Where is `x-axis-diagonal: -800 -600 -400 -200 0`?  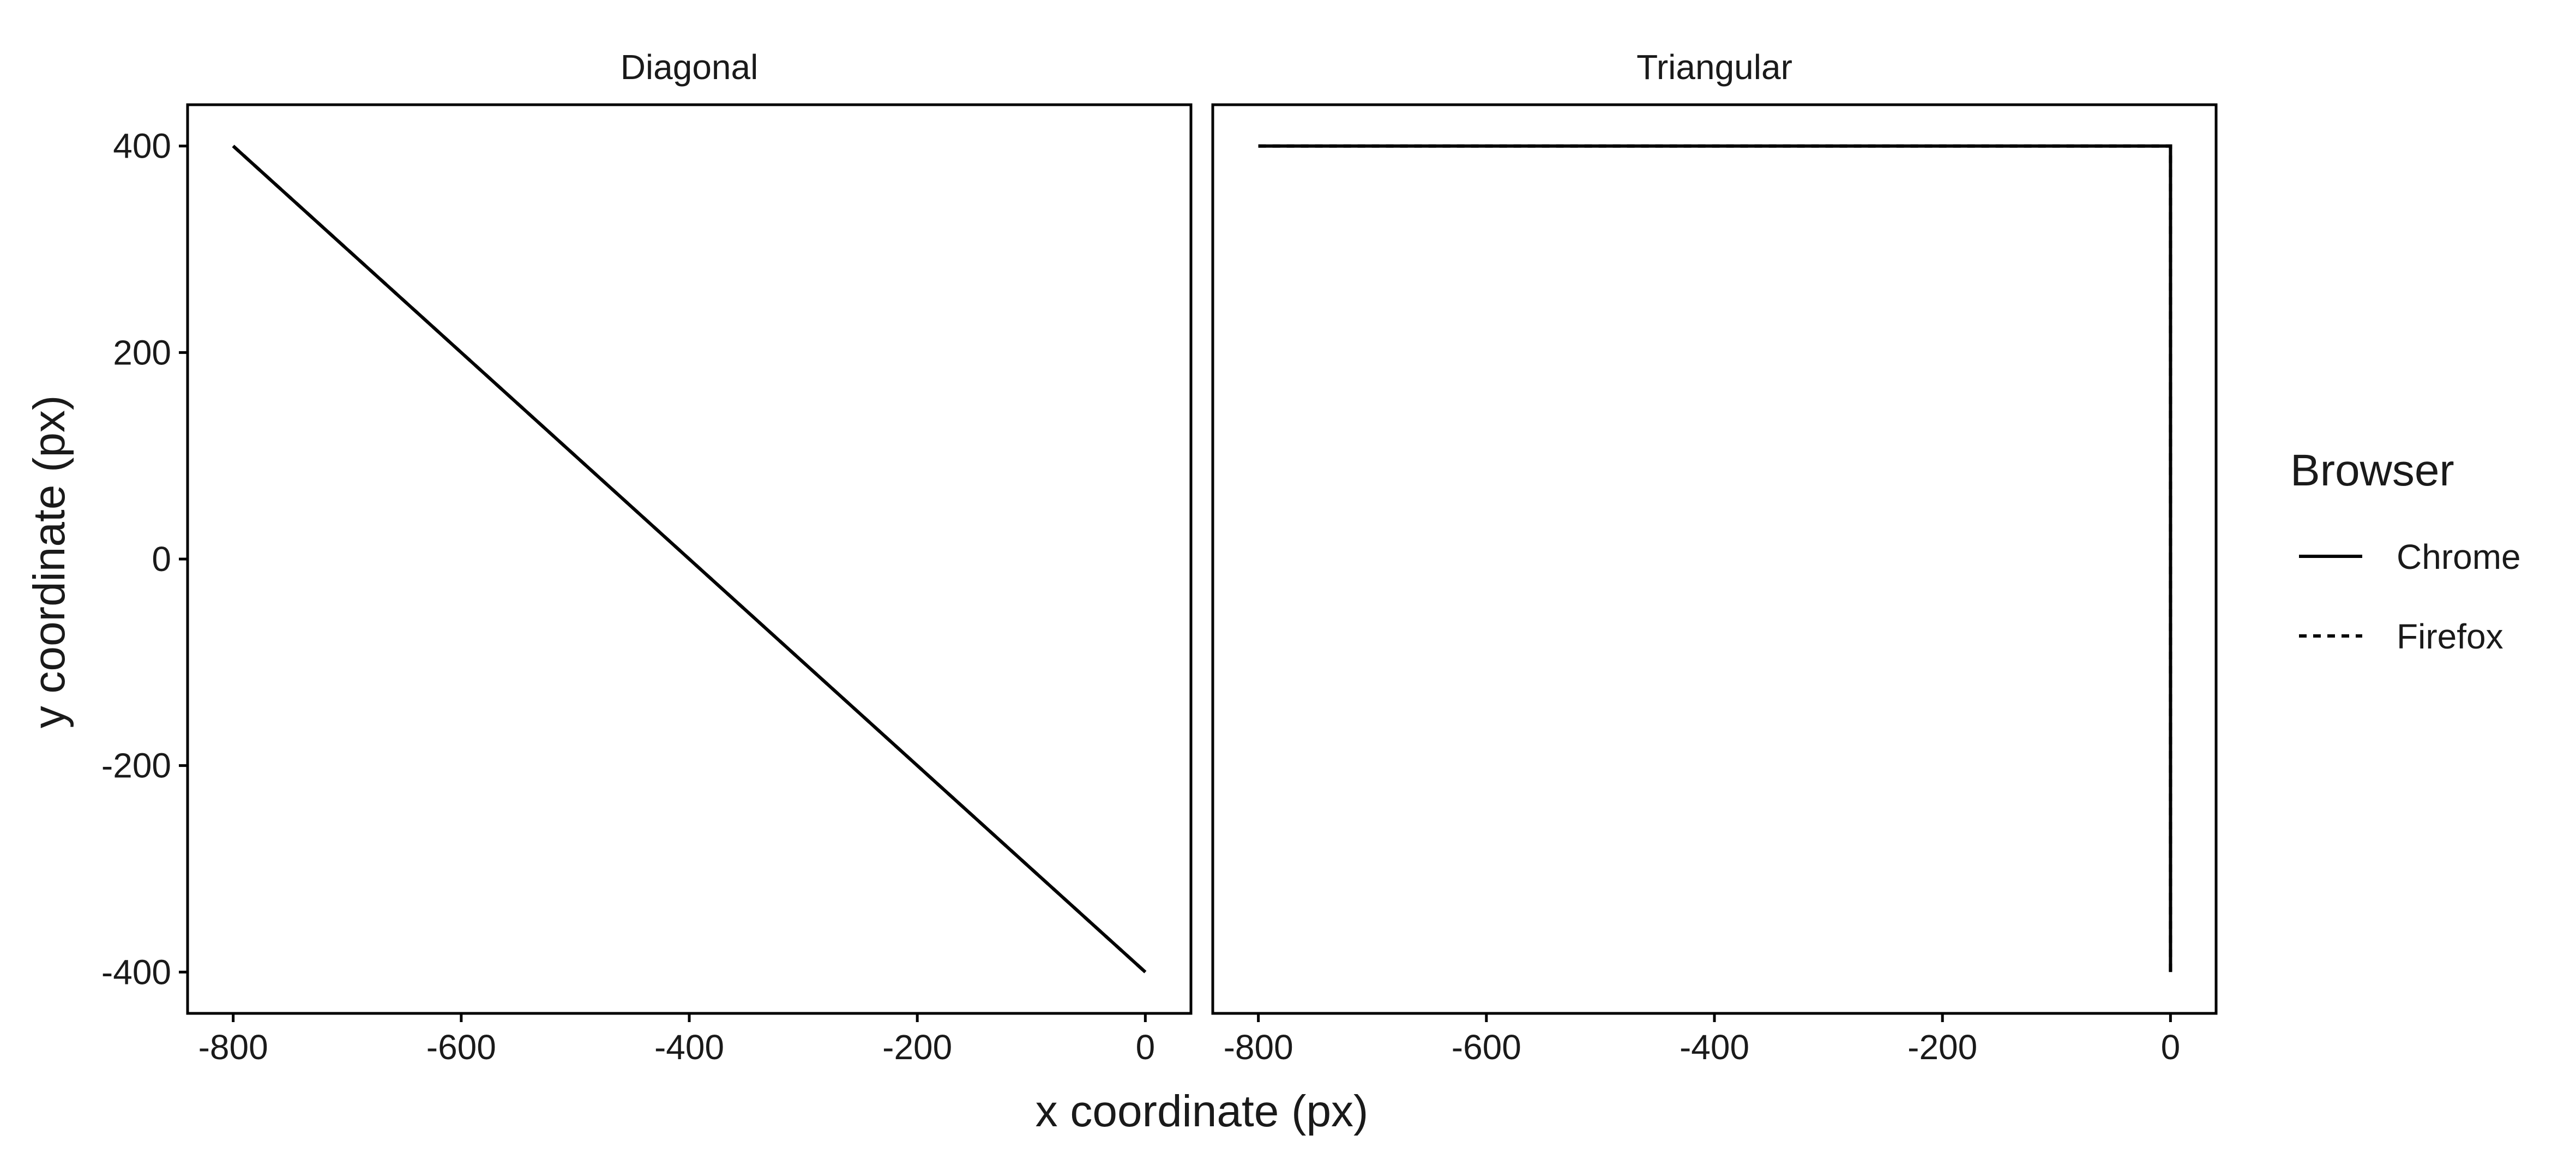
x-axis-diagonal: -800 -600 -400 -200 0 is located at coordinates (676, 1040).